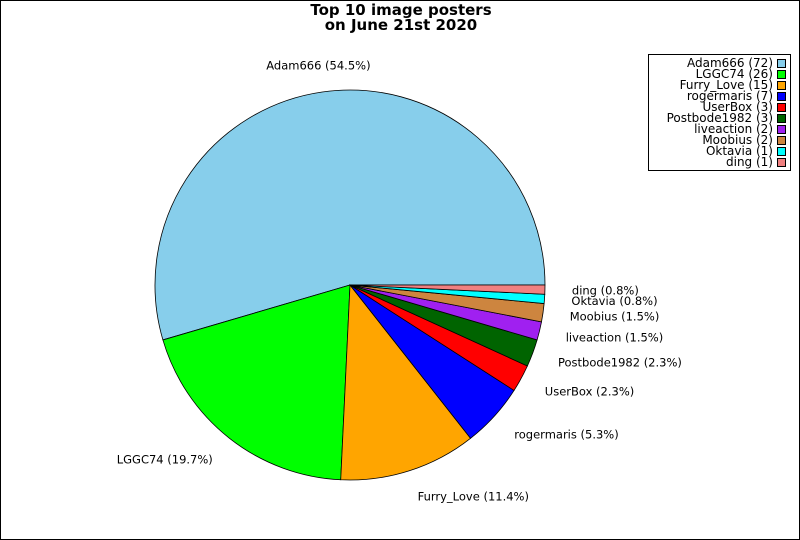 The height and width of the screenshot is (540, 800). I want to click on slice-label-furry-love: Furry_Love (11.4%), so click(473, 497).